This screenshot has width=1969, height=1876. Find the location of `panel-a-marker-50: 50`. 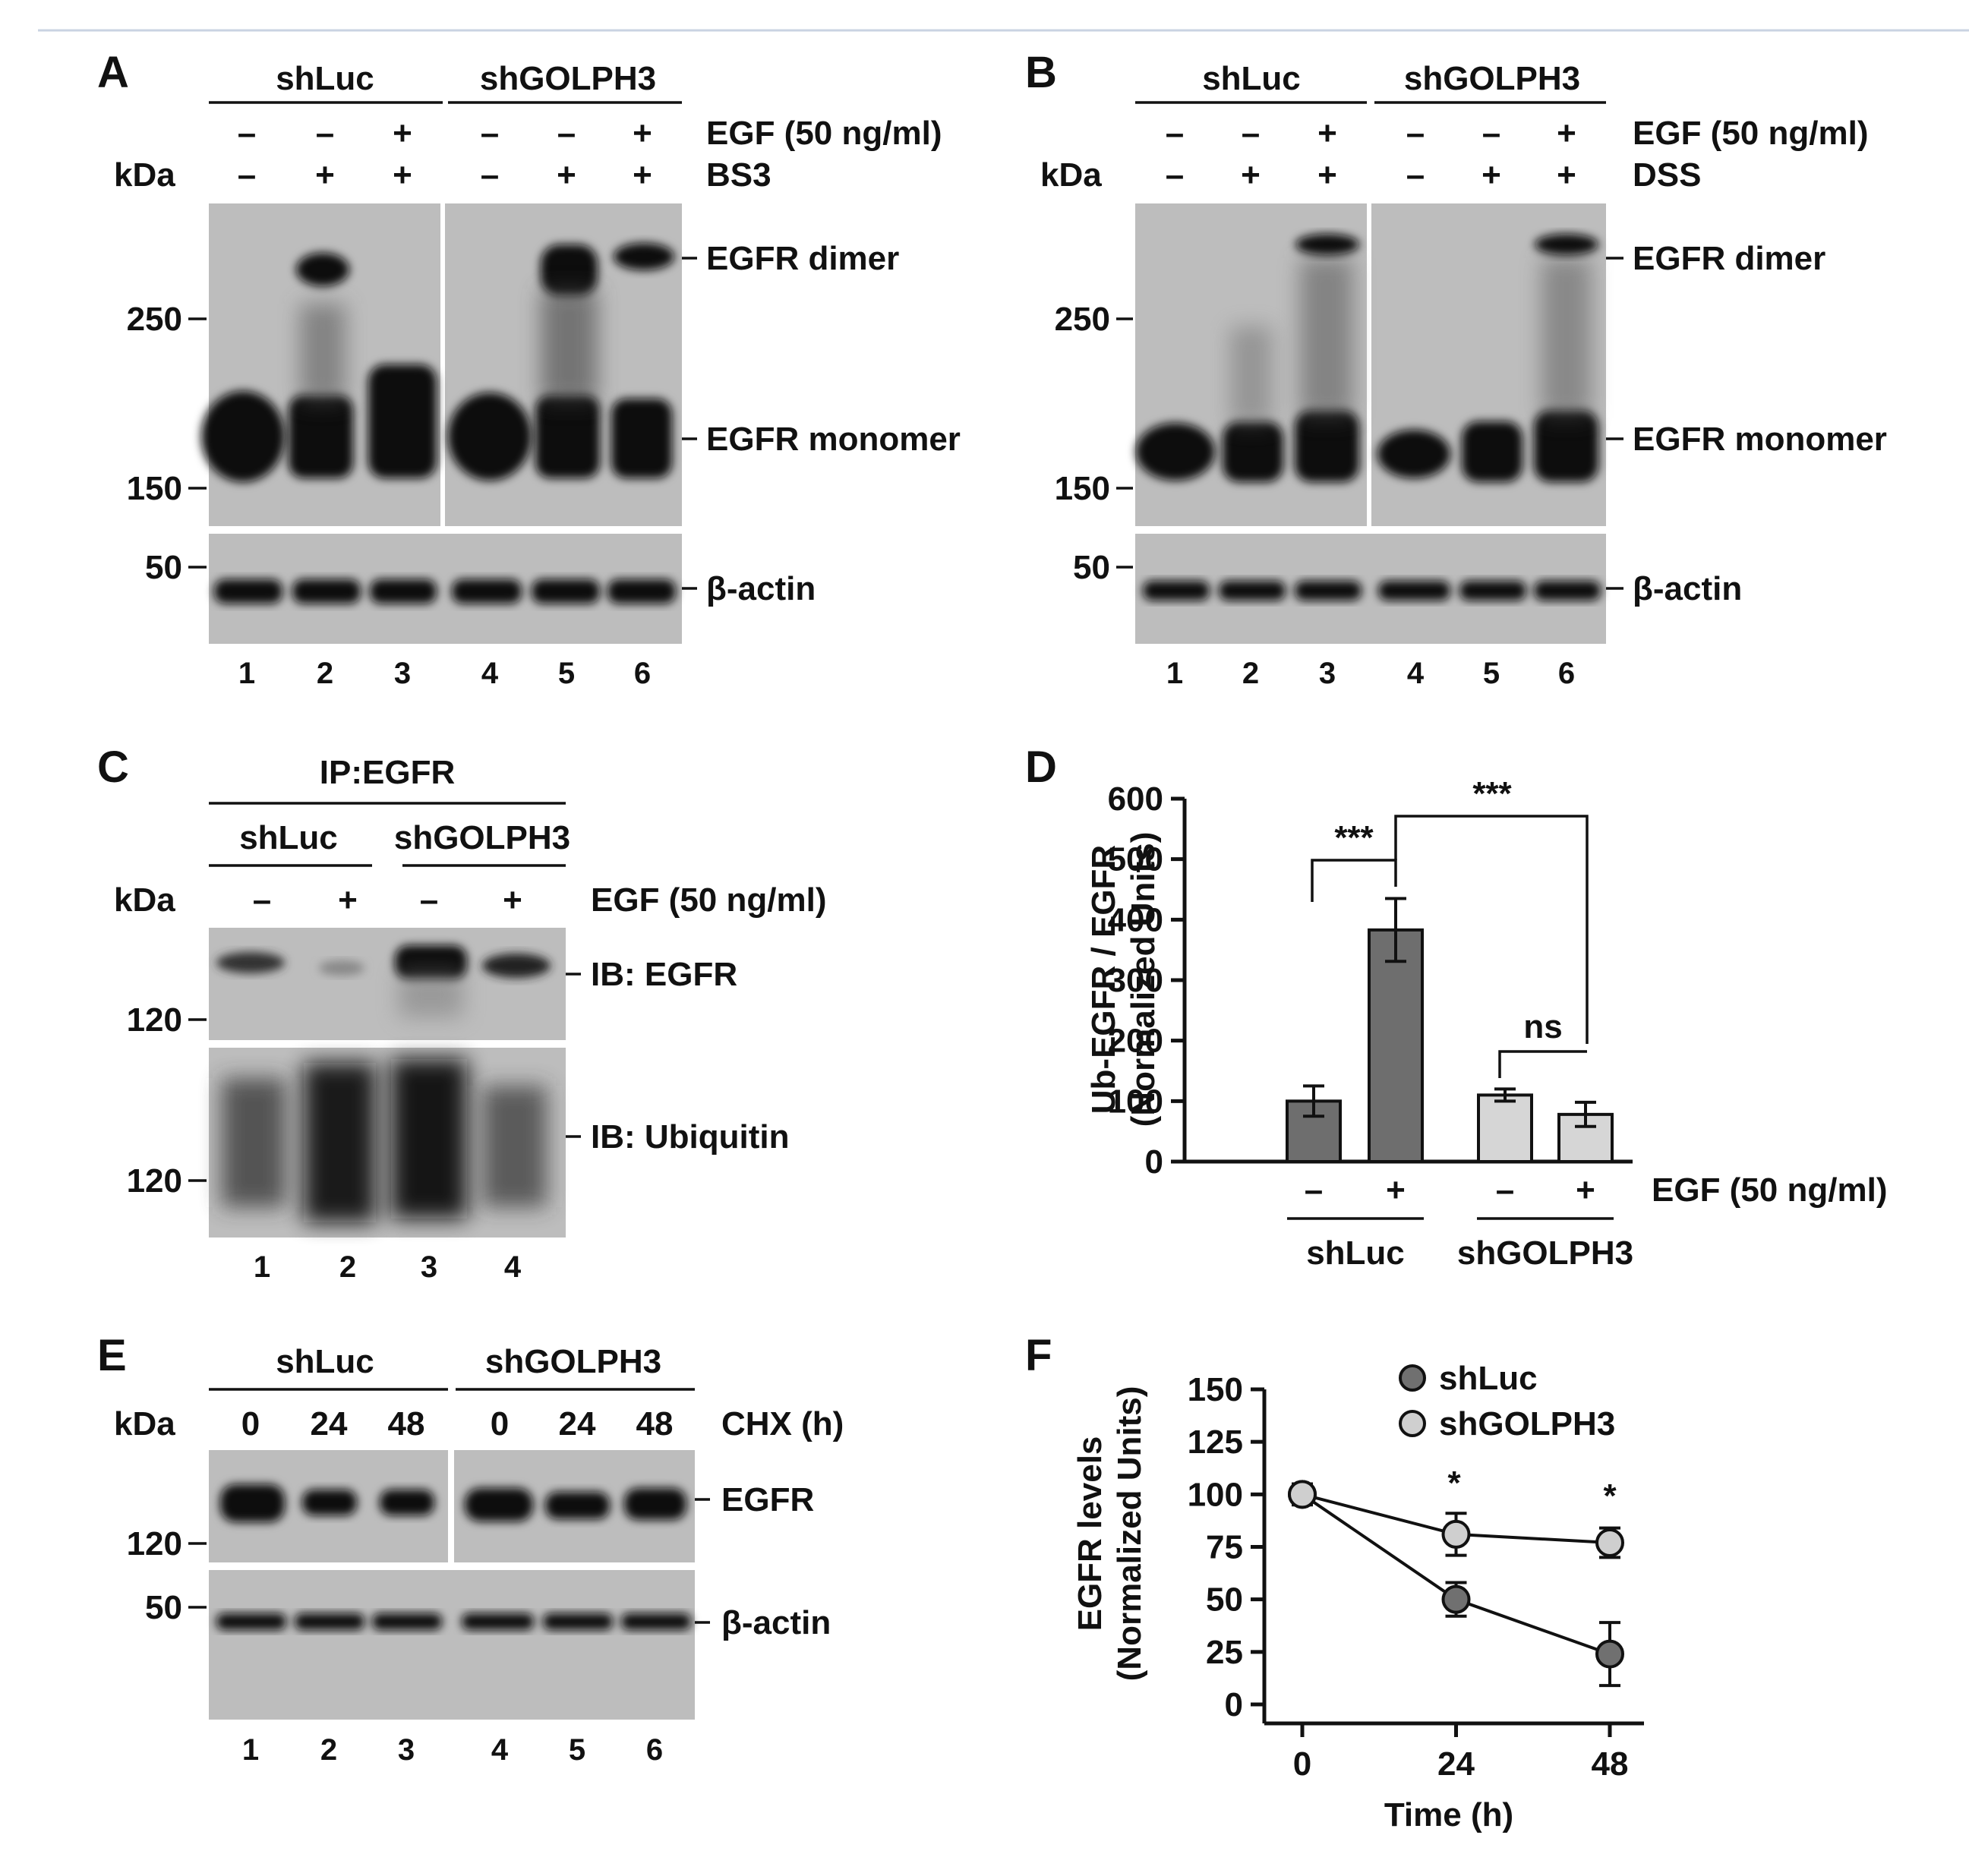

panel-a-marker-50: 50 is located at coordinates (163, 567).